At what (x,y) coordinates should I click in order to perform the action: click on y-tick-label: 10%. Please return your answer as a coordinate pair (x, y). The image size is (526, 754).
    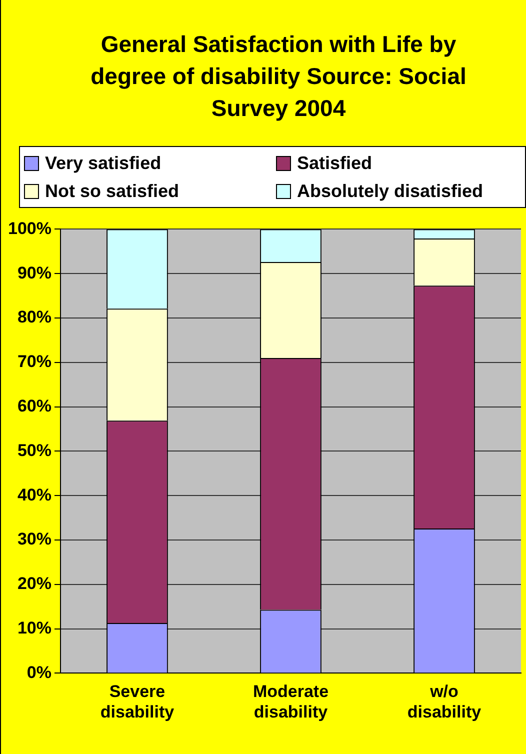
    Looking at the image, I should click on (34, 628).